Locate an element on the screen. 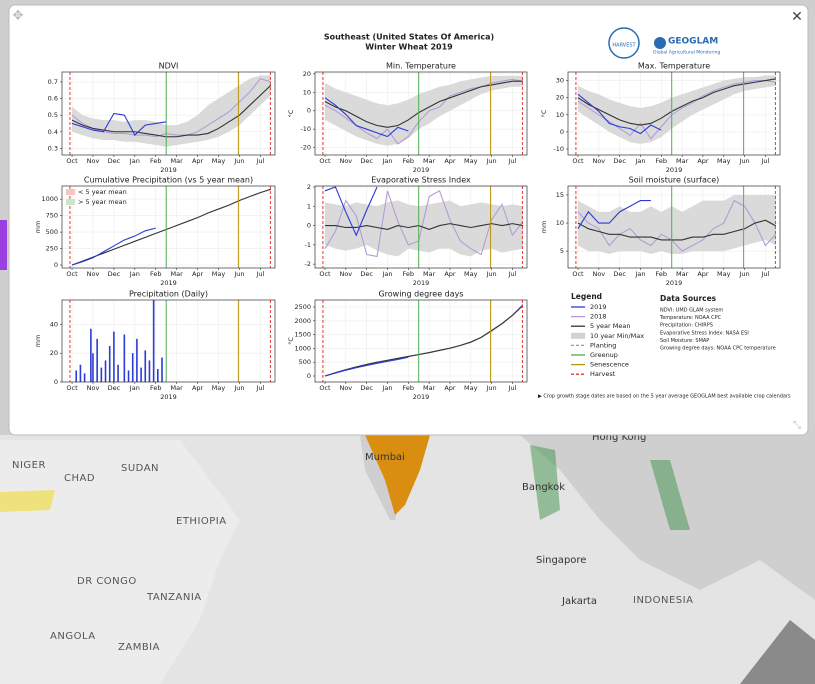  resize-handle: ⤡ is located at coordinates (797, 425).